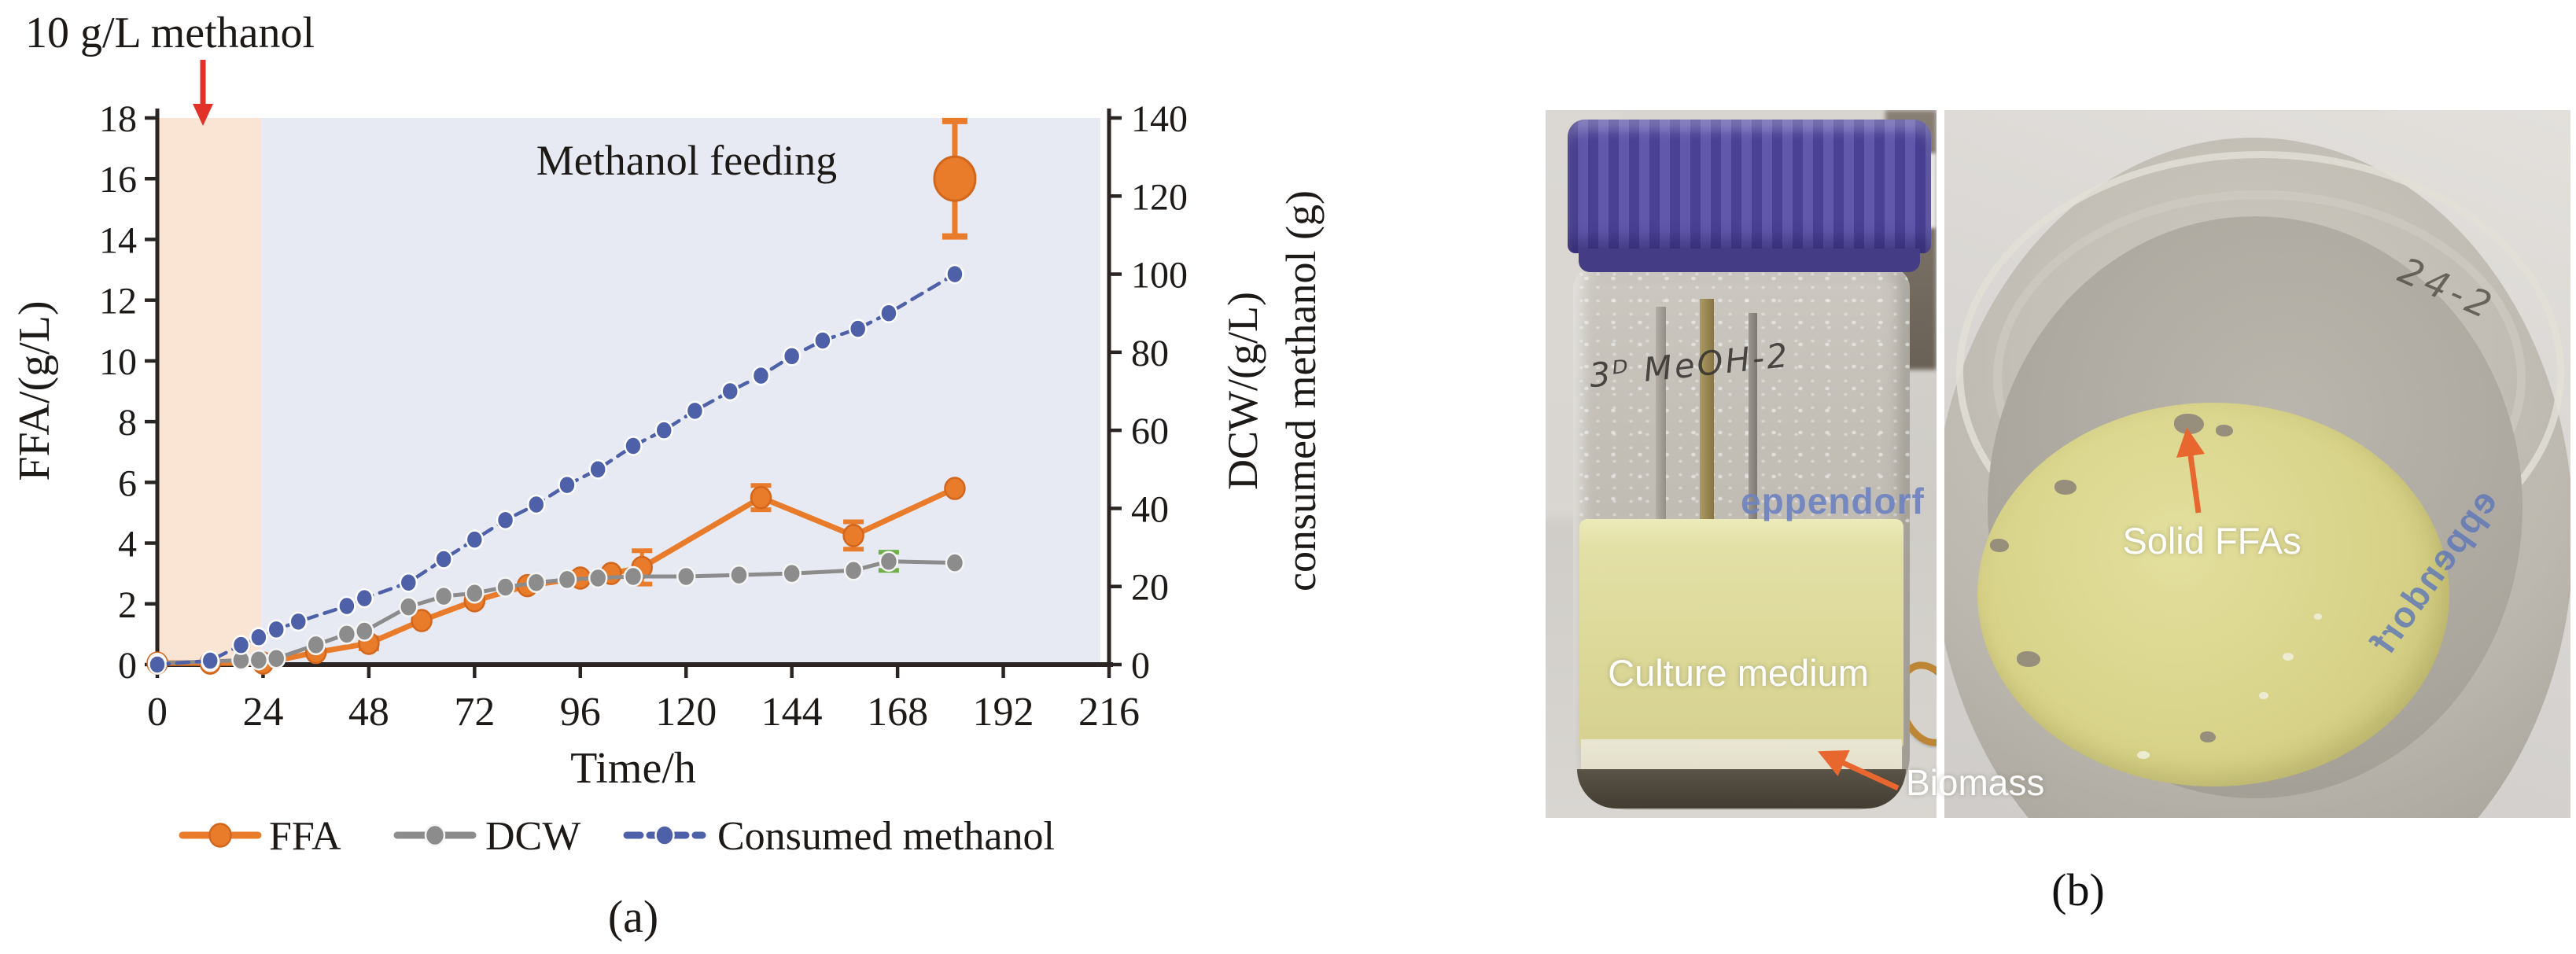  Describe the element at coordinates (262, 712) in the screenshot. I see `x-tick-label: 24` at that location.